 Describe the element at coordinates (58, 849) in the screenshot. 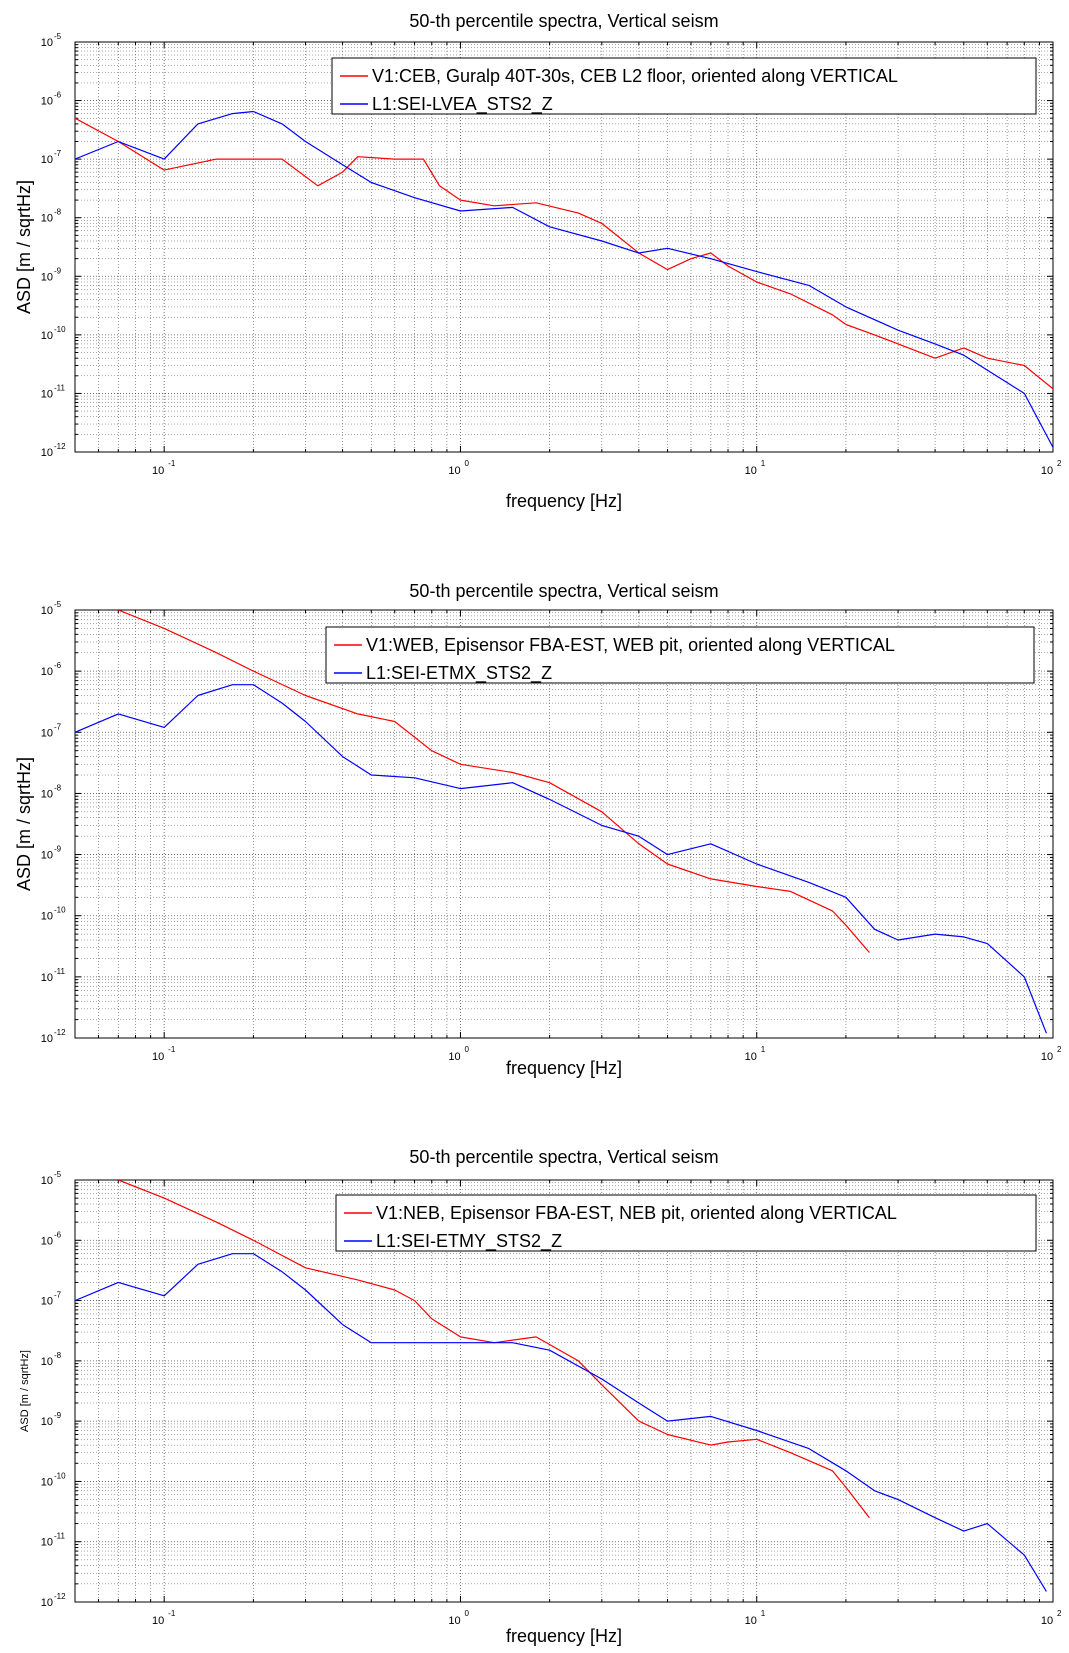

I see `y-tick-exponent: -9` at that location.